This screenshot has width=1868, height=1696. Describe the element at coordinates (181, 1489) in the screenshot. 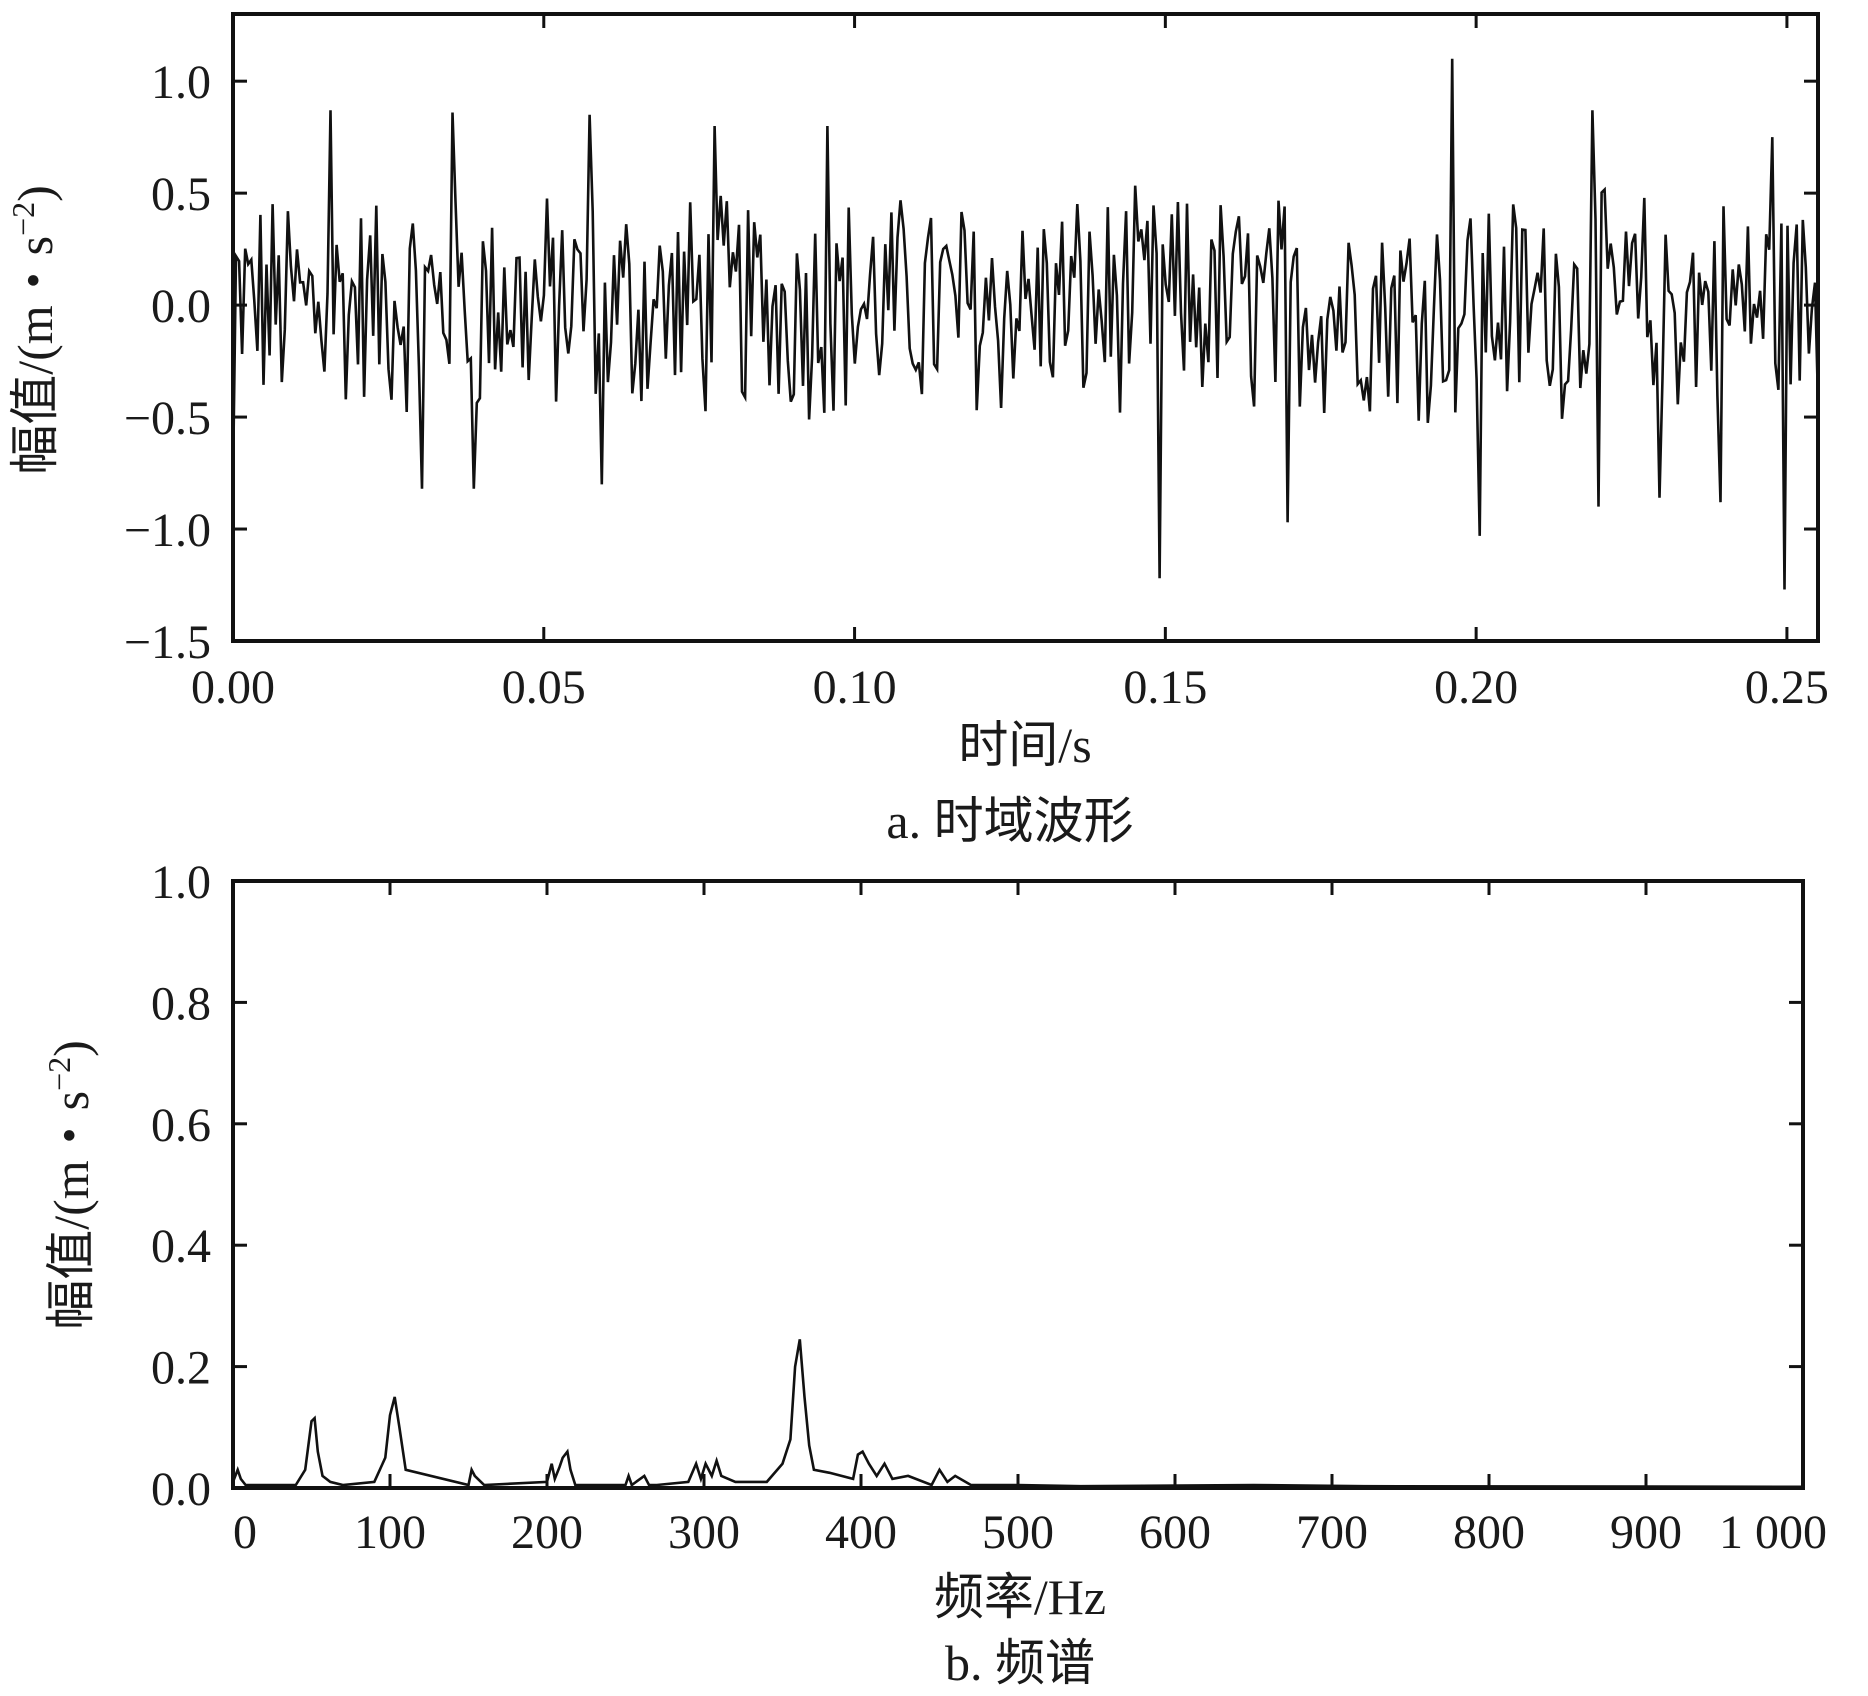

I see `spectrum-y-tick-label: 0.0` at that location.